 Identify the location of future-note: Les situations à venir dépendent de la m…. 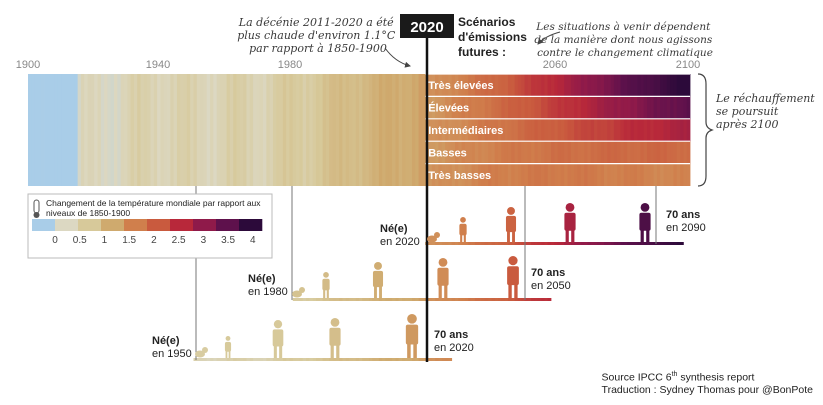
(624, 40).